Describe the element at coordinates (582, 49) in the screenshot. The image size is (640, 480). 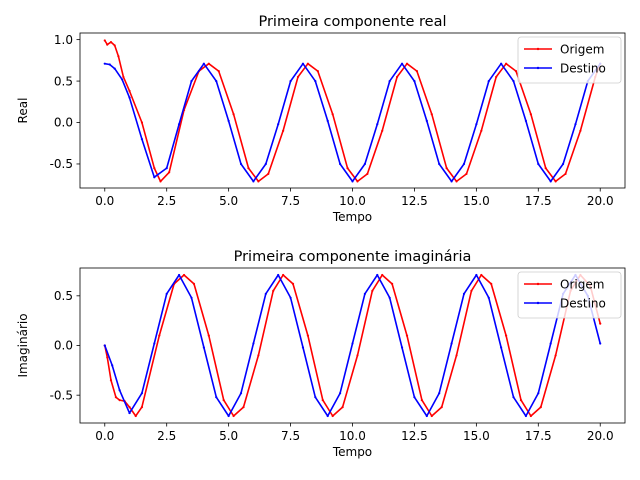
I see `legend-label-origem: Origem` at that location.